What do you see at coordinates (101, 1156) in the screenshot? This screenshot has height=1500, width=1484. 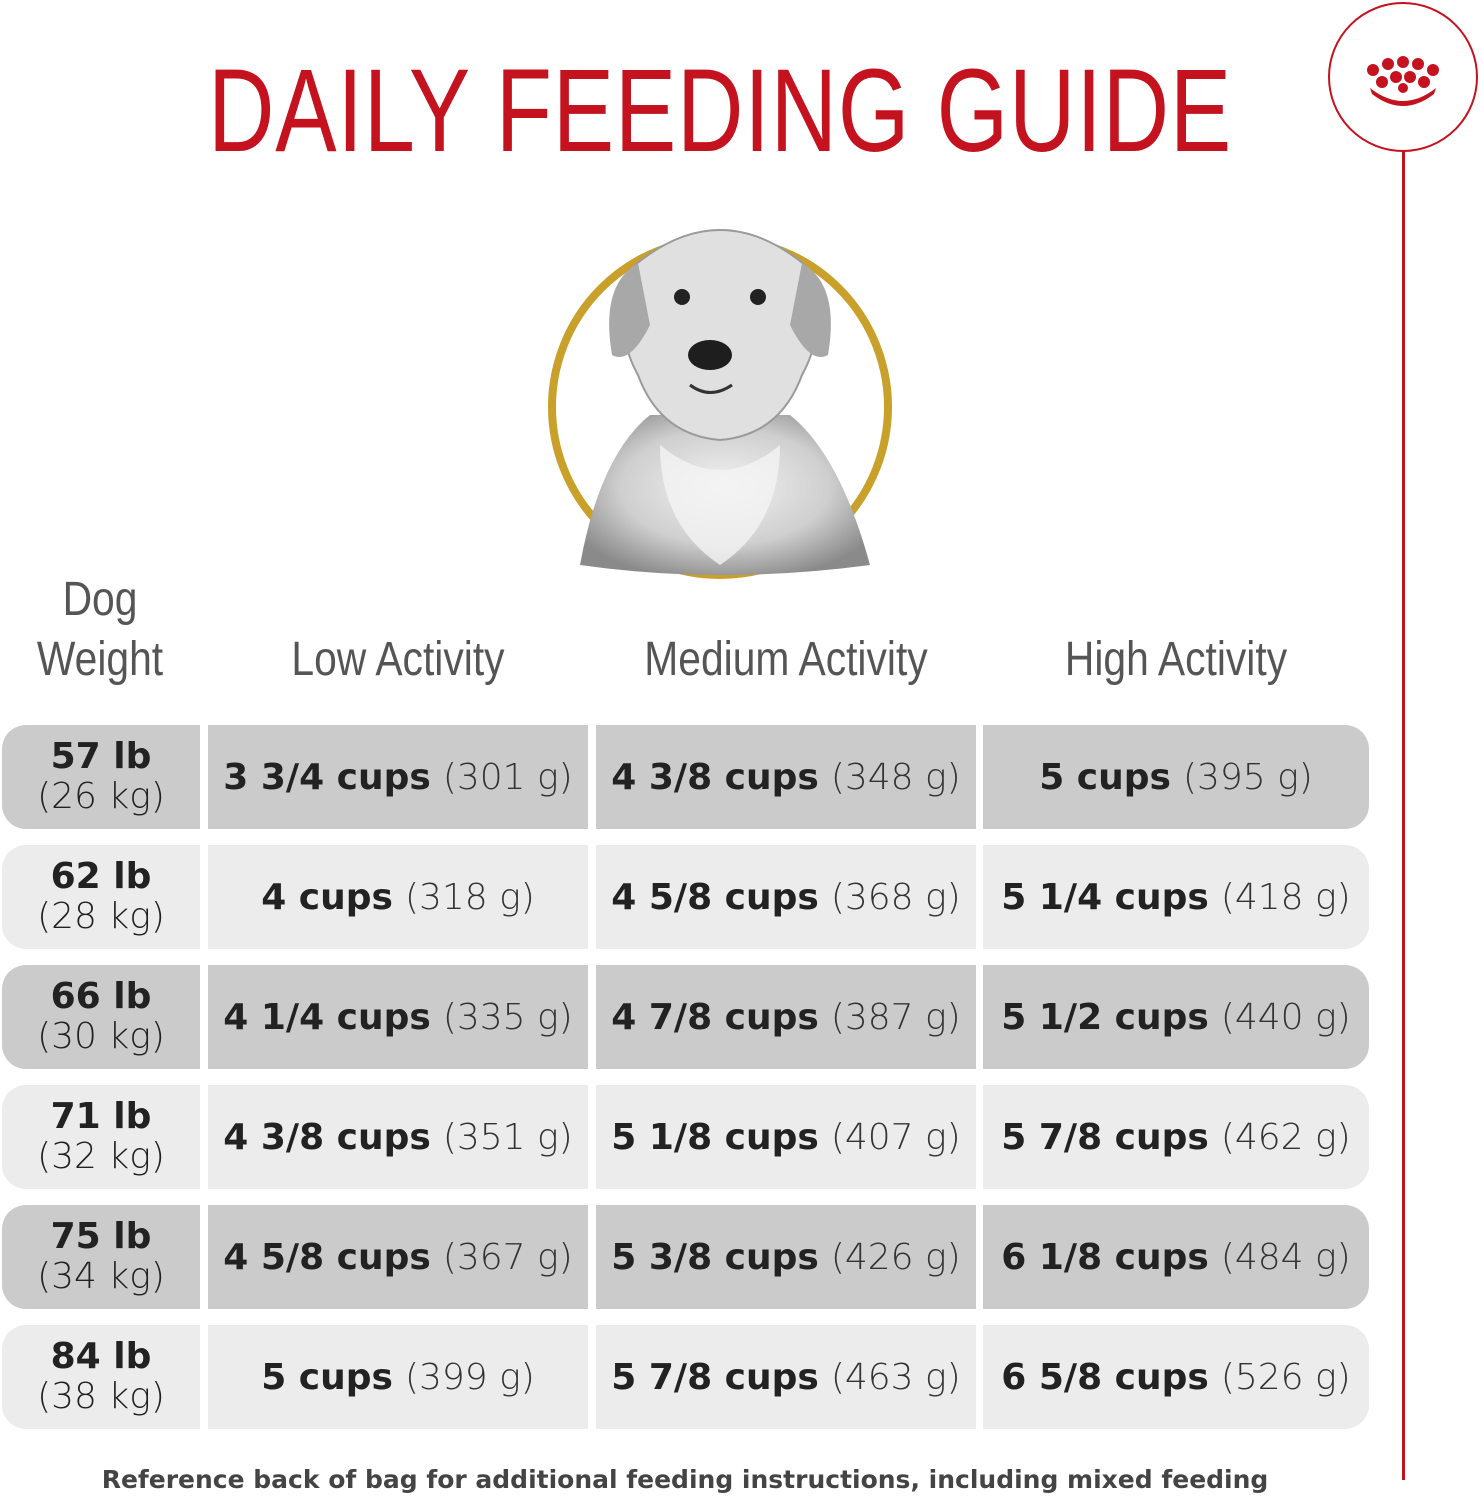 I see `weight-kg: (32 kg)` at bounding box center [101, 1156].